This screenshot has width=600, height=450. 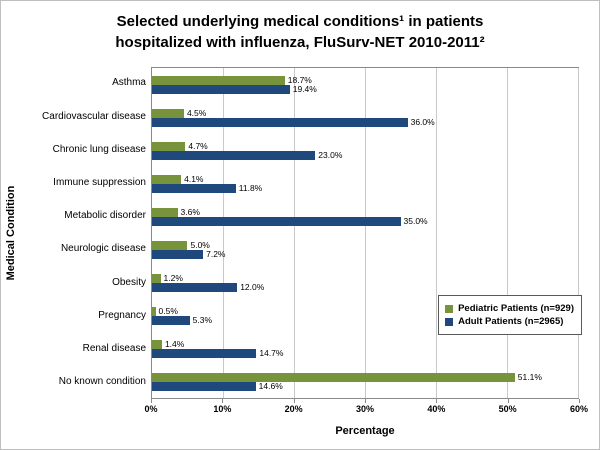 I want to click on bar-value-label: 36.0%, so click(x=422, y=121).